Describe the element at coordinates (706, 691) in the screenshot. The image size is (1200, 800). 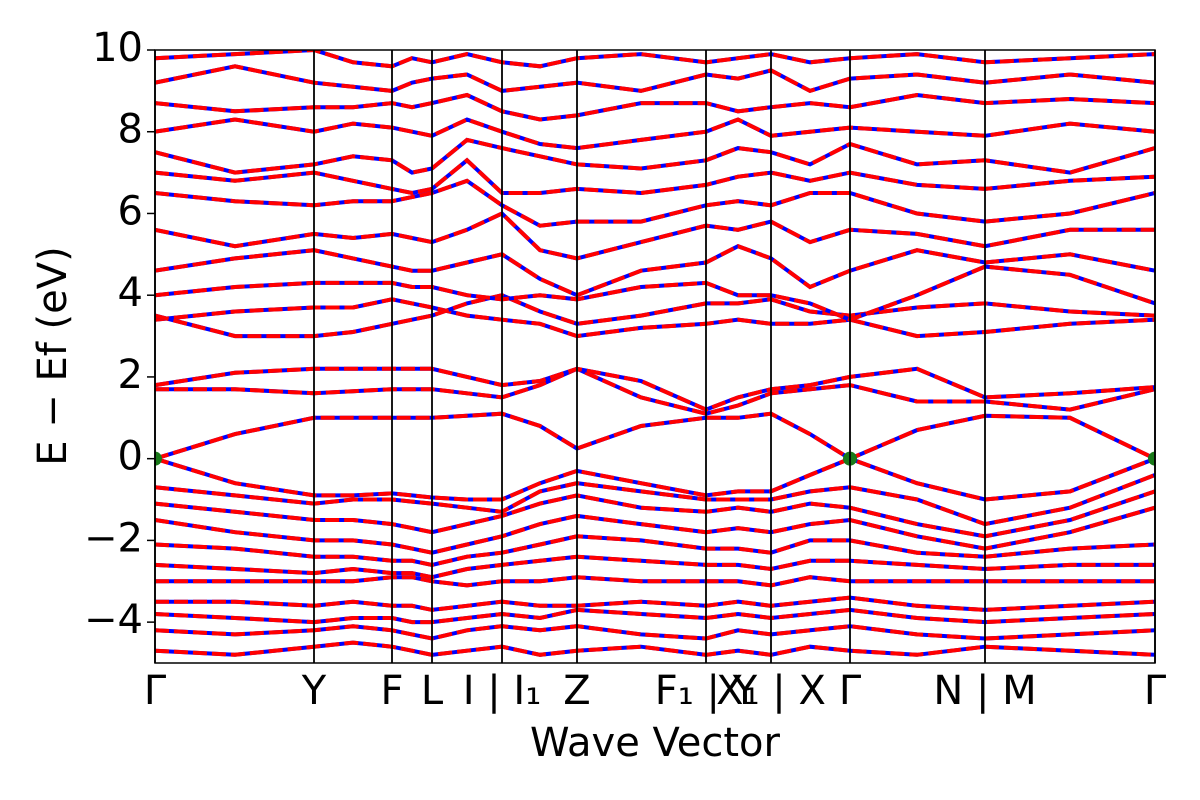
I see `x-tick-label: F₁ | Y` at that location.